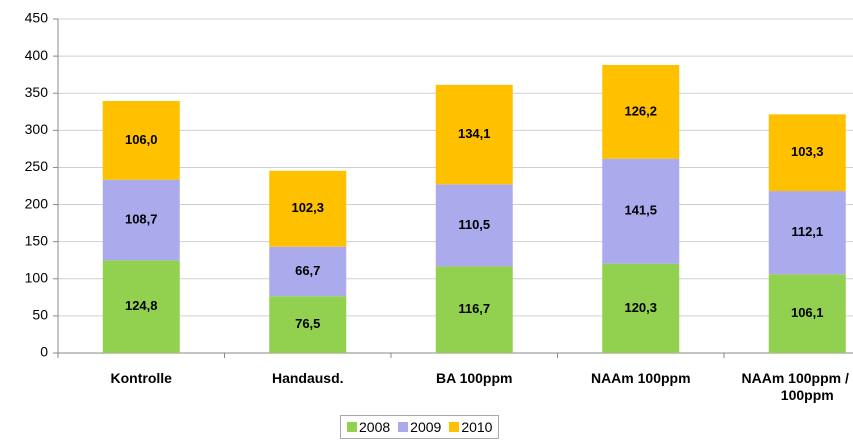 This screenshot has width=853, height=440. I want to click on legend: 2008 2009 2010, so click(420, 427).